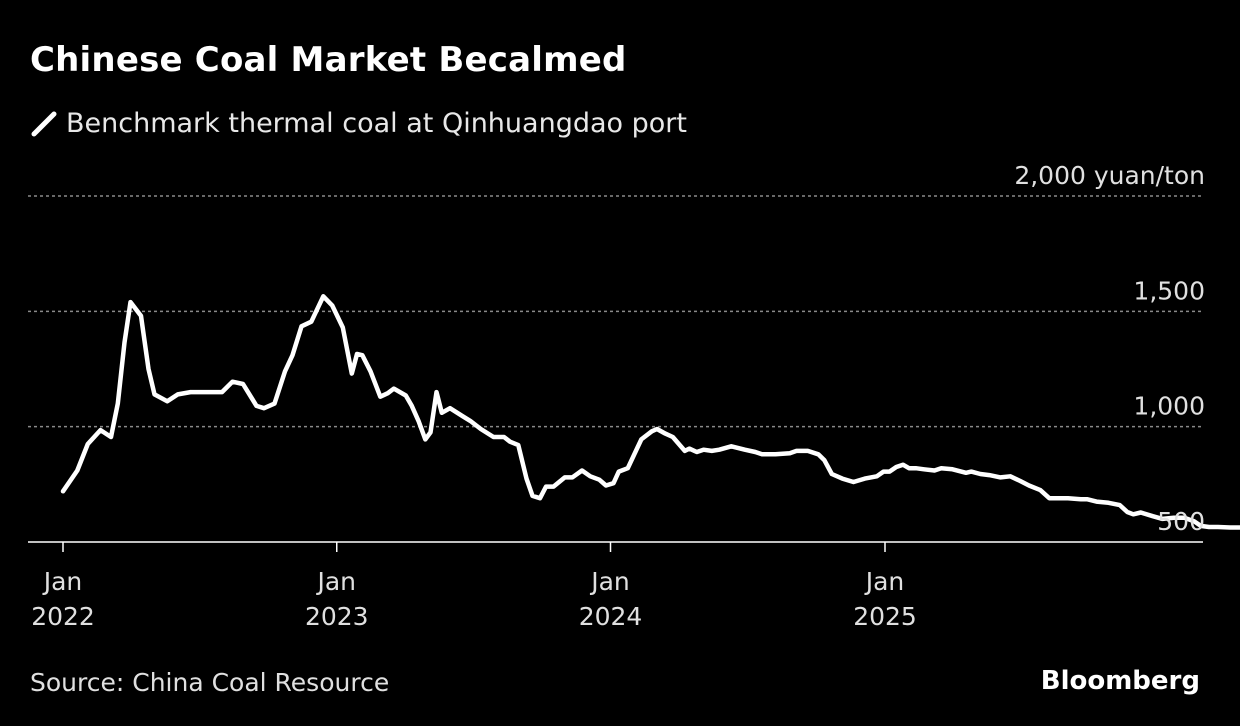  I want to click on bloomberg-logo: Bloomberg, so click(1120, 681).